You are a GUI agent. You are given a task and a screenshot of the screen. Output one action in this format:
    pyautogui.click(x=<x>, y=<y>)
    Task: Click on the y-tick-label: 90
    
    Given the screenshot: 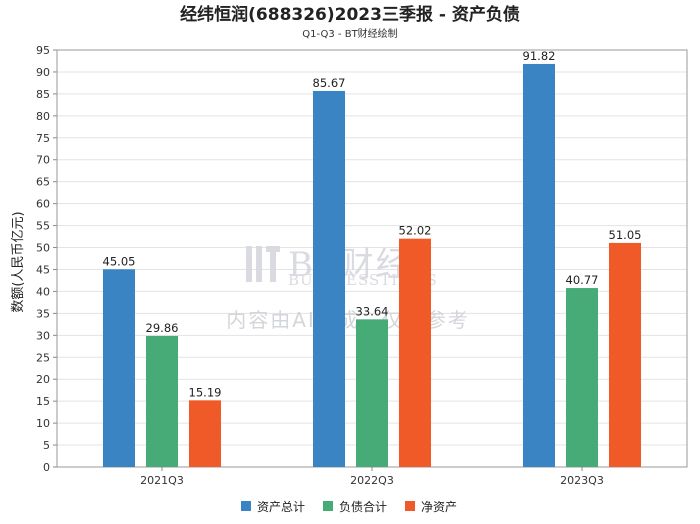 What is the action you would take?
    pyautogui.click(x=43, y=72)
    